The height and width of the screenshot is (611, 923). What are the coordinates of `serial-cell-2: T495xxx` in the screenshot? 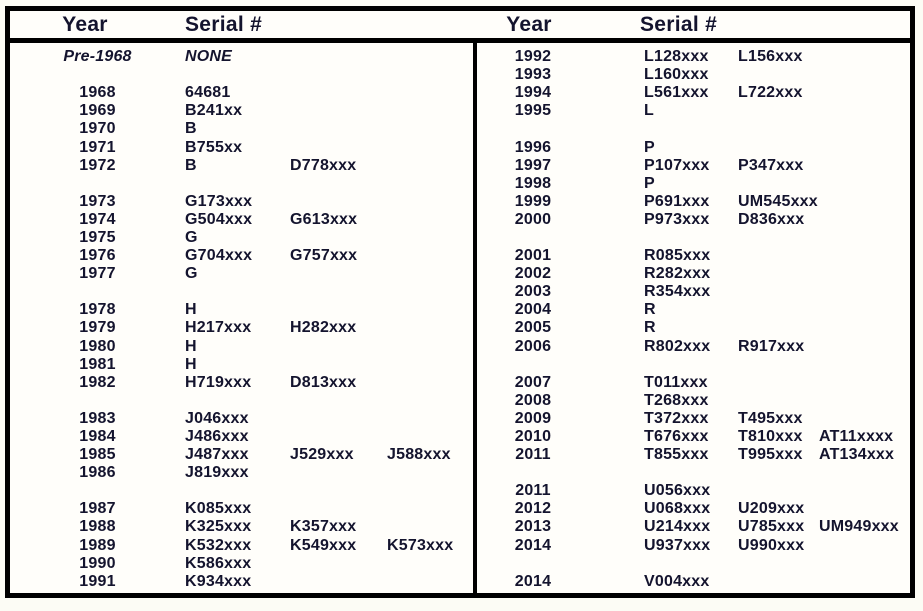 It's located at (770, 418).